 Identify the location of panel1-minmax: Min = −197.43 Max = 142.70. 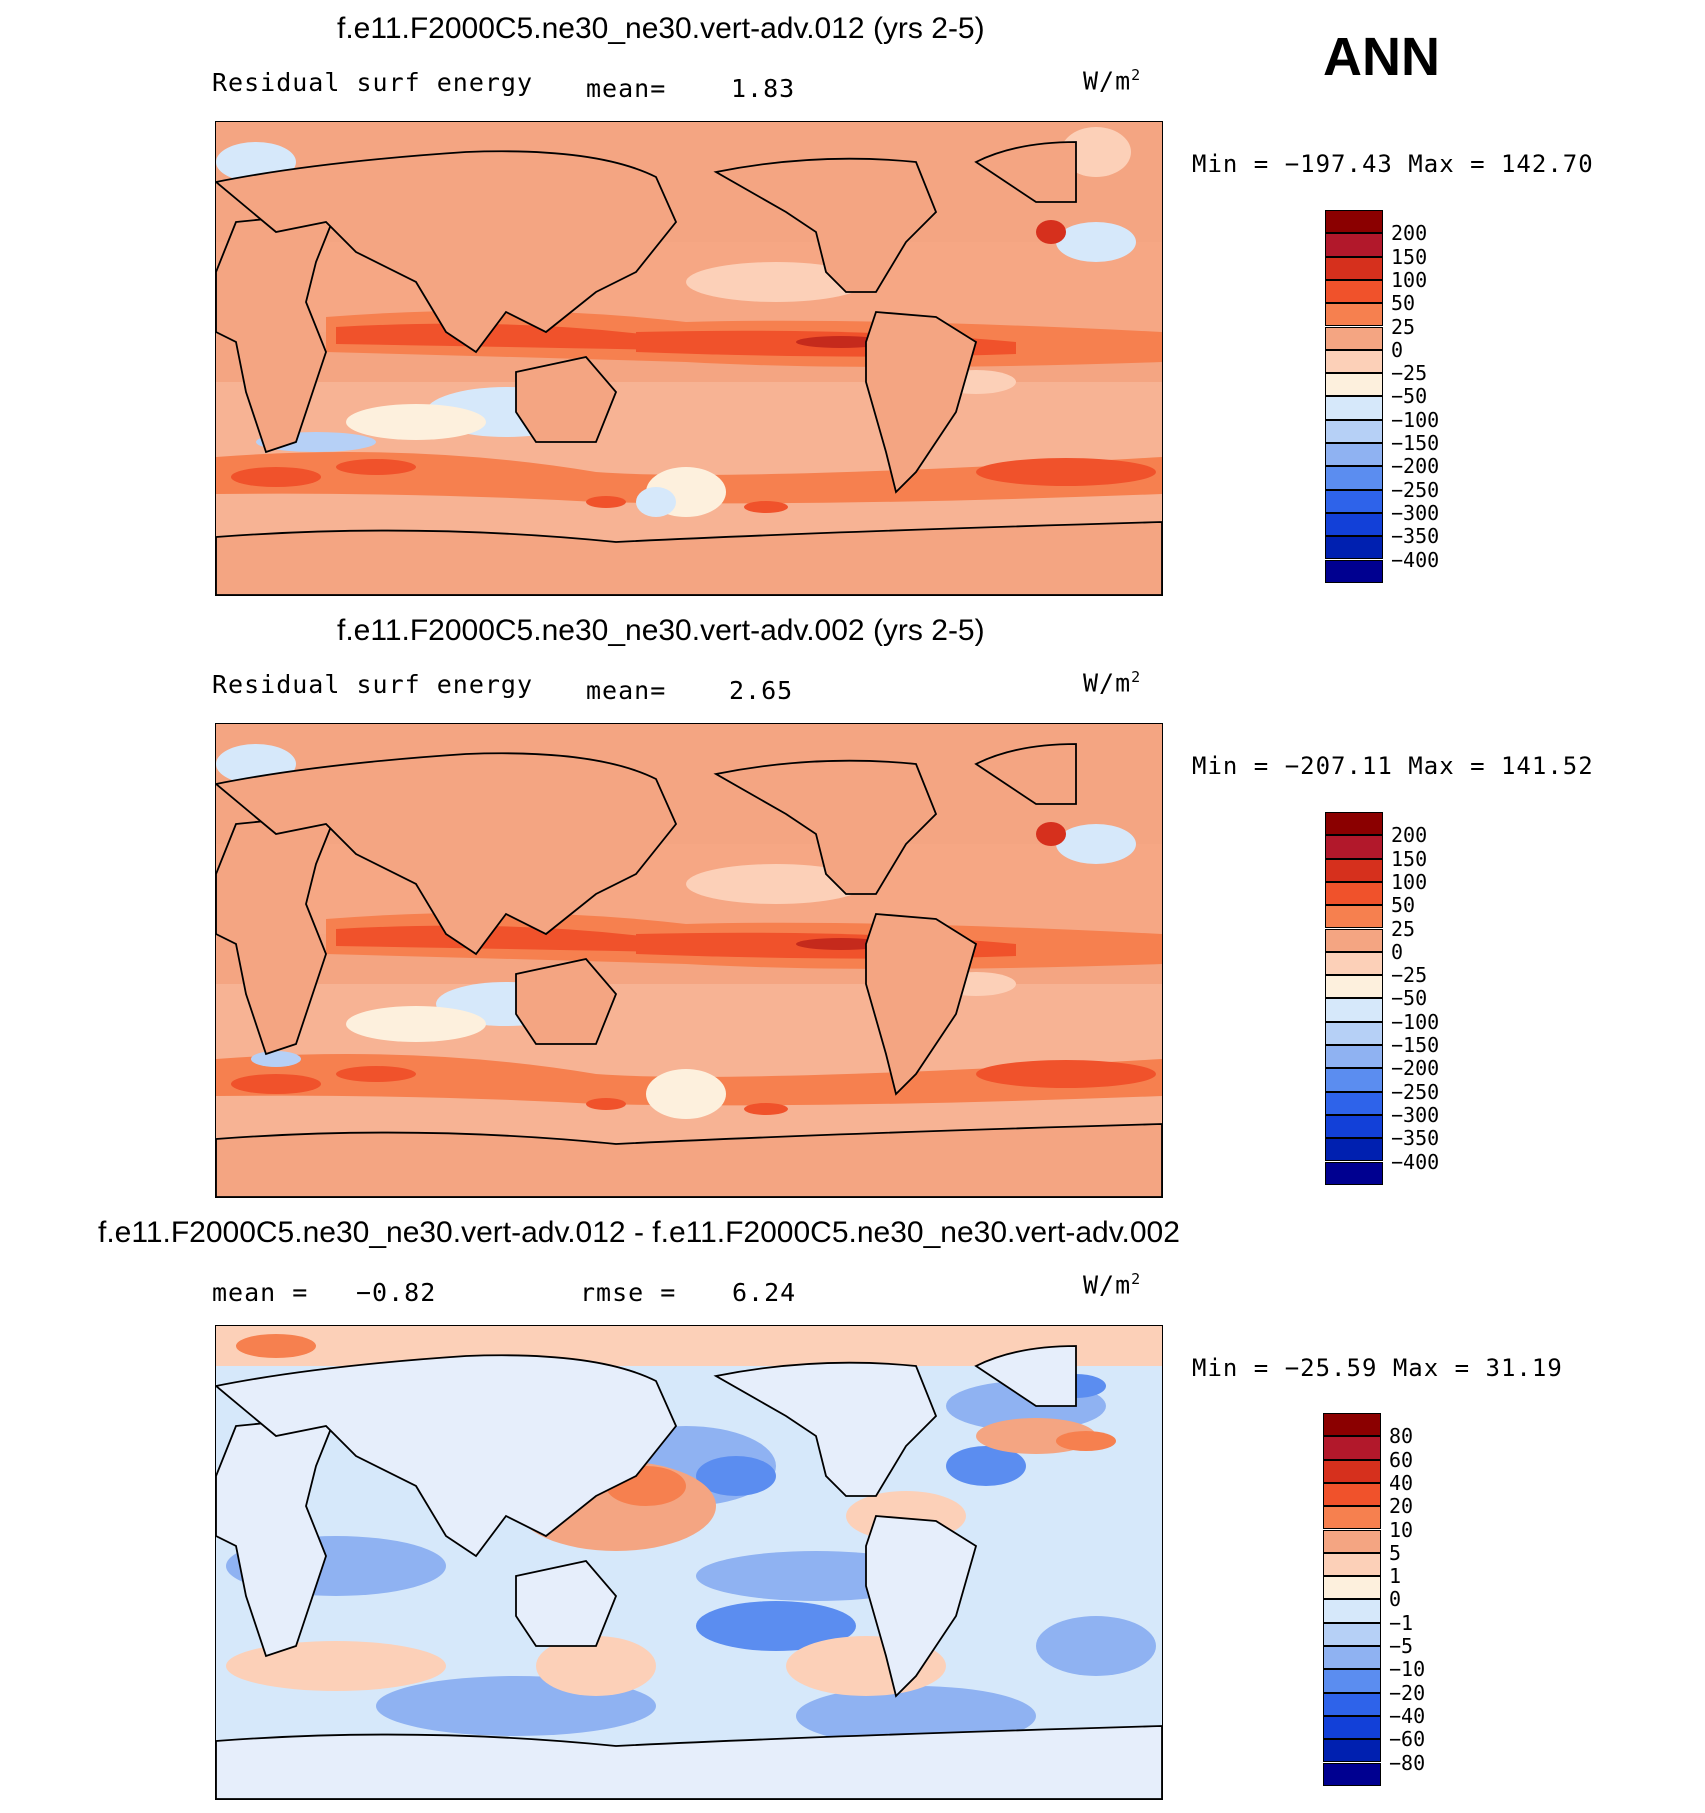
(1393, 164).